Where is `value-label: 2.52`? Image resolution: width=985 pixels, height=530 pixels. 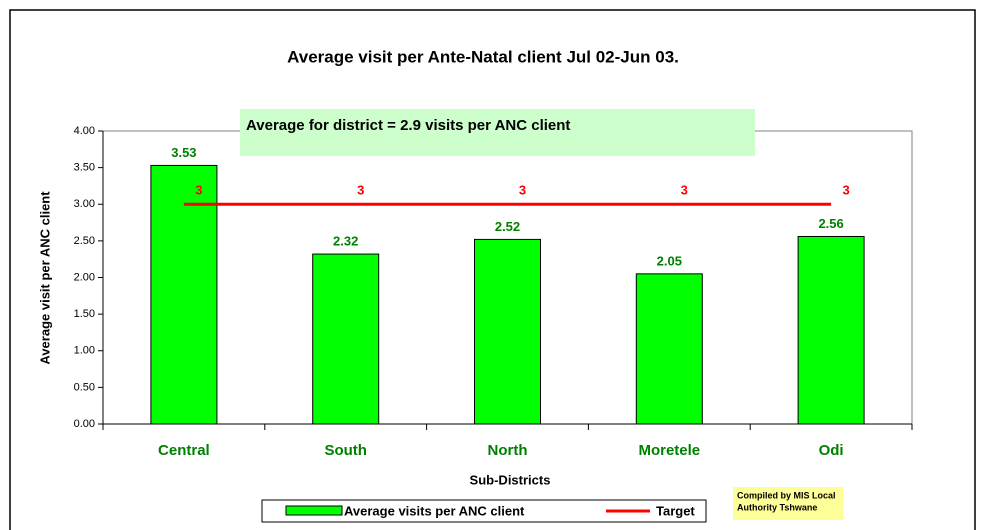
value-label: 2.52 is located at coordinates (507, 226).